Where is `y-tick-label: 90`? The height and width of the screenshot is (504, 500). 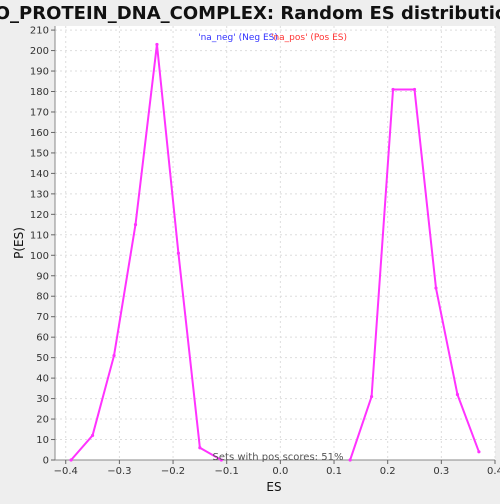 y-tick-label: 90 is located at coordinates (42, 276).